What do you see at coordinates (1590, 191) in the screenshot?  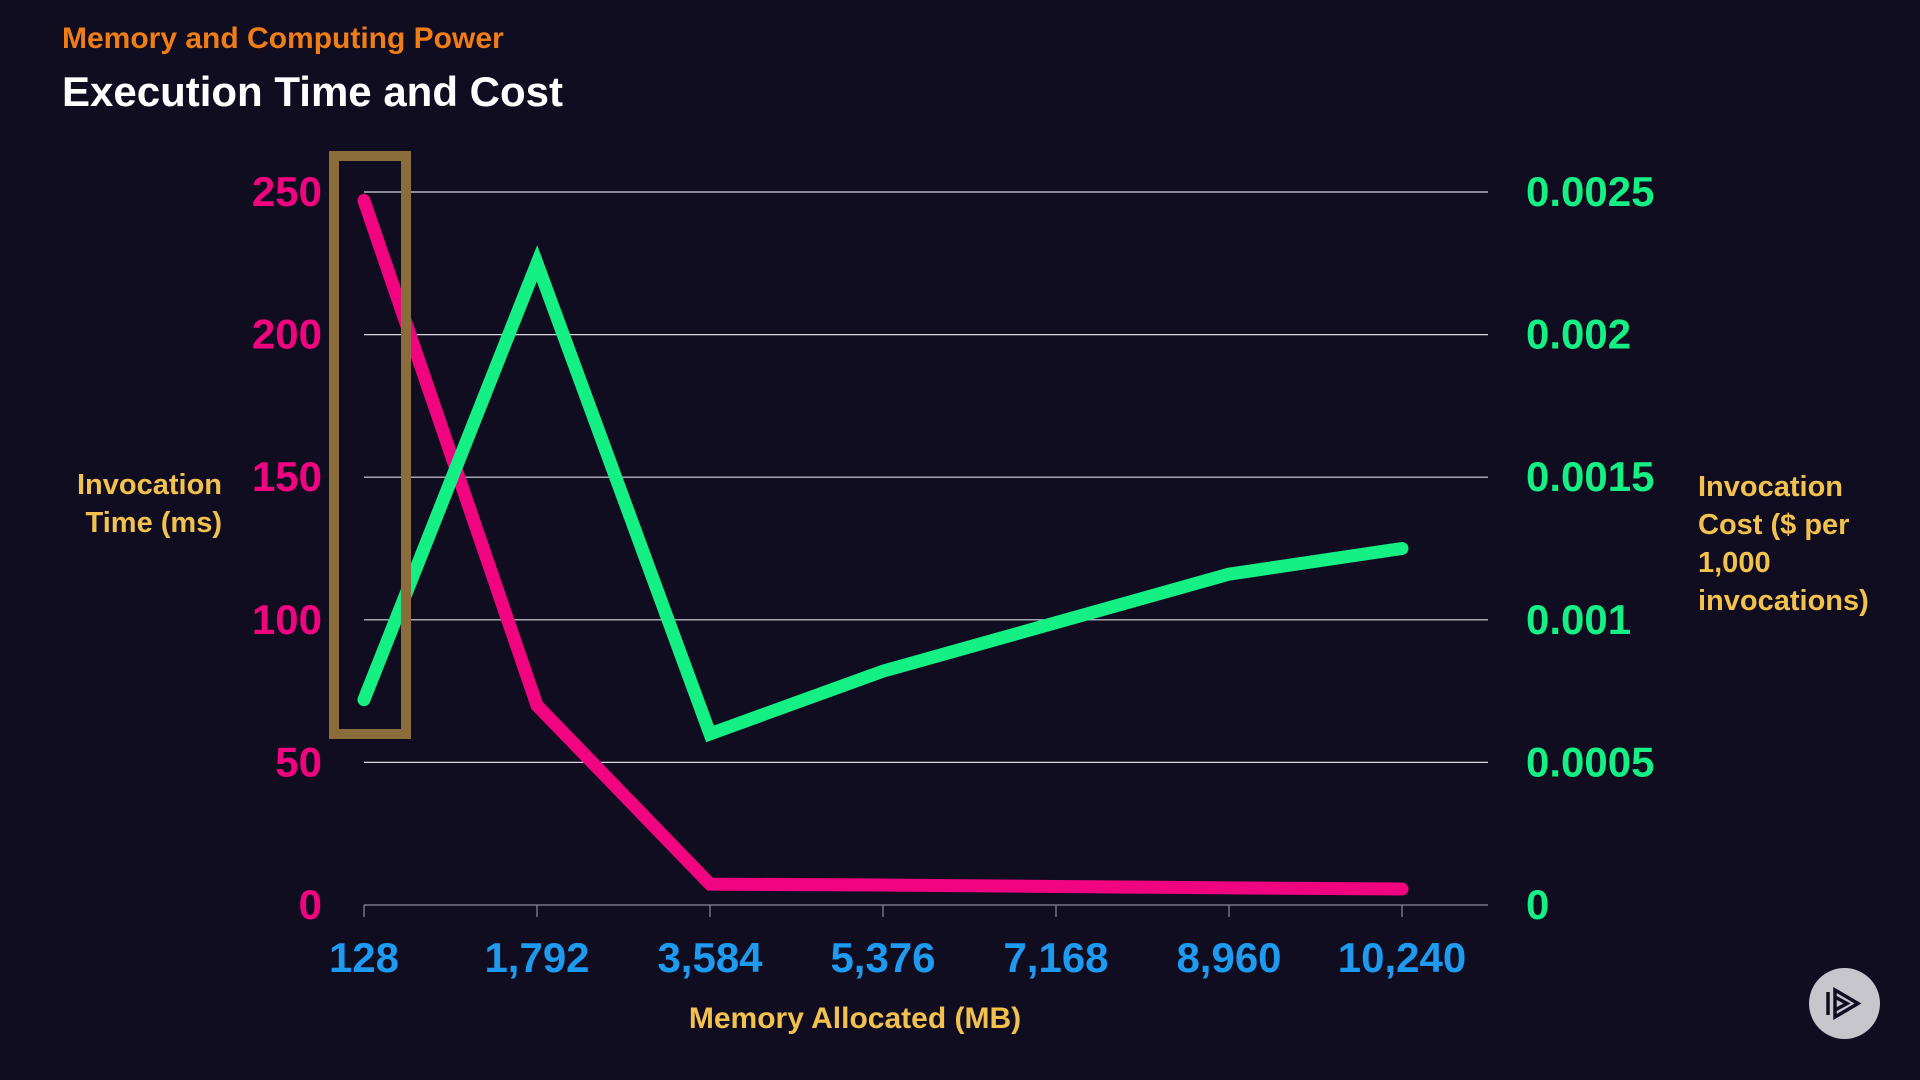 I see `y-tick-right: 0.0025` at bounding box center [1590, 191].